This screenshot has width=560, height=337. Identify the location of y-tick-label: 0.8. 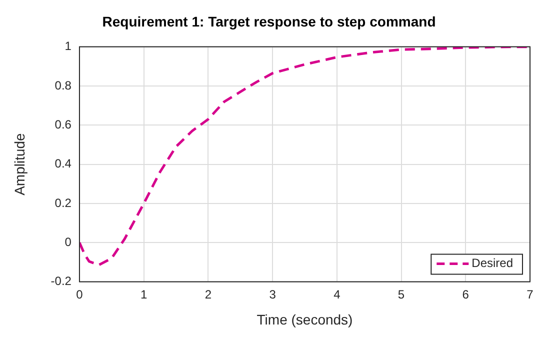
(63, 85).